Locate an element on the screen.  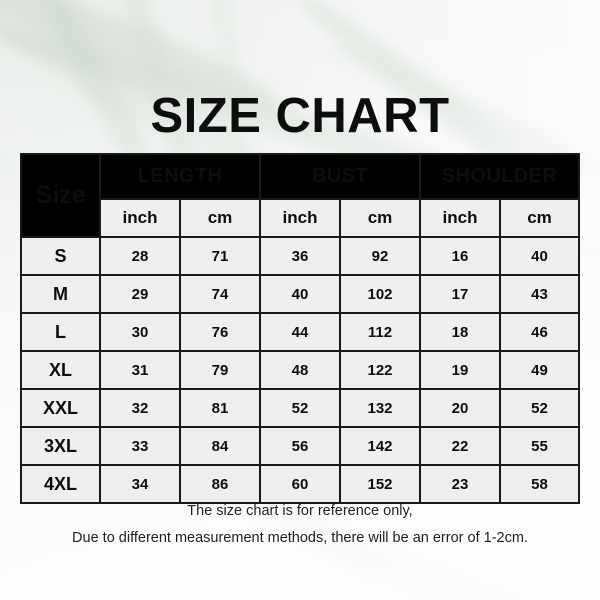
page-title: SIZE CHART is located at coordinates (300, 116).